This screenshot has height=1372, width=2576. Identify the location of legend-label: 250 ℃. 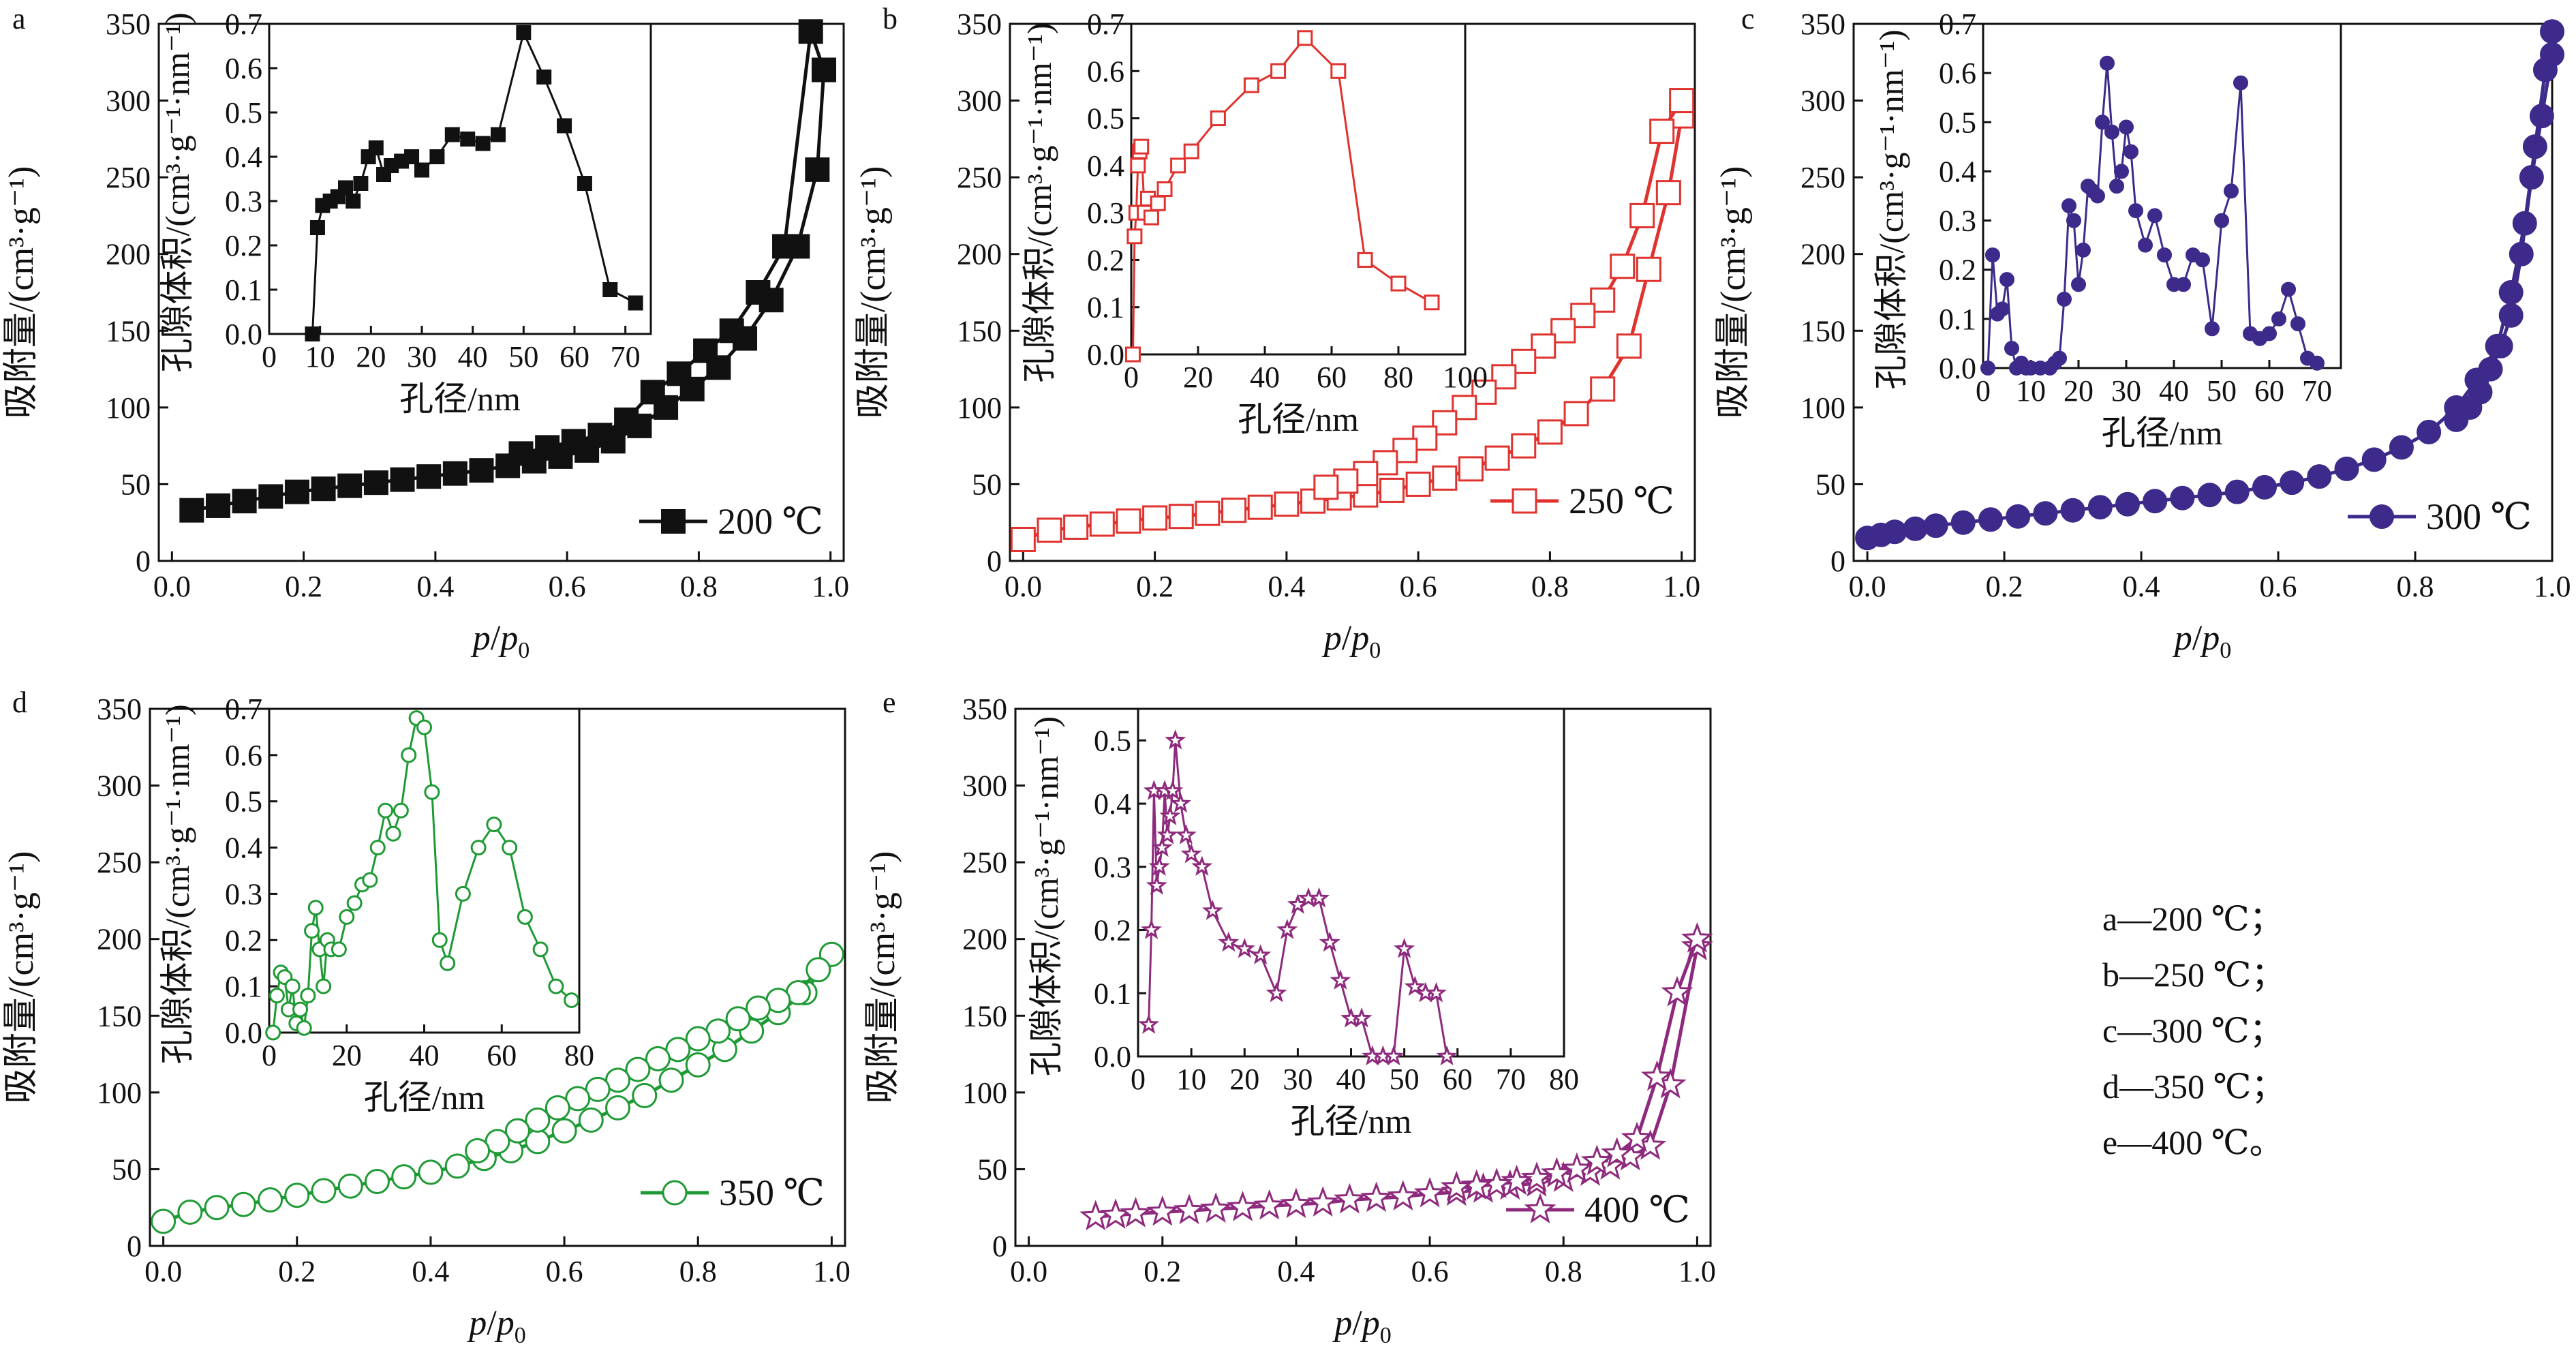
(1621, 501).